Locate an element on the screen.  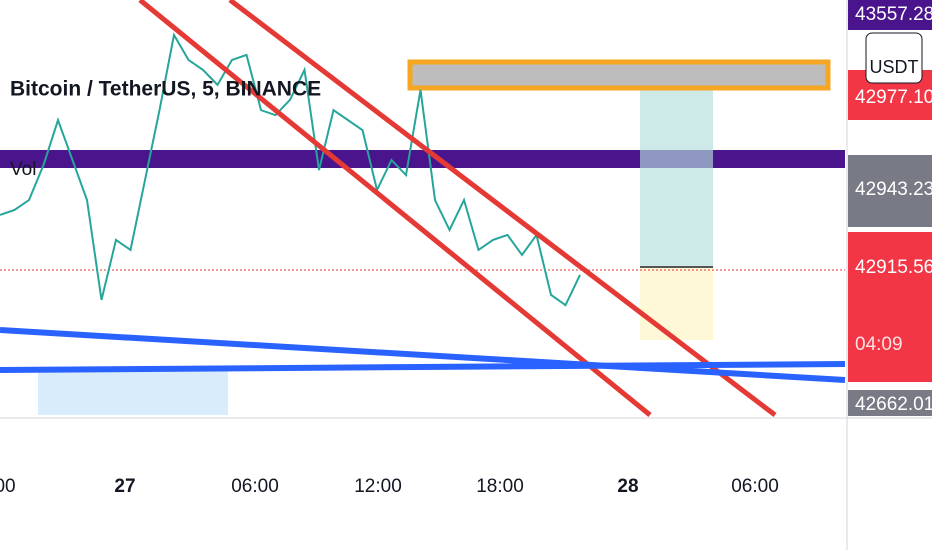
time-label: 27 is located at coordinates (124, 486).